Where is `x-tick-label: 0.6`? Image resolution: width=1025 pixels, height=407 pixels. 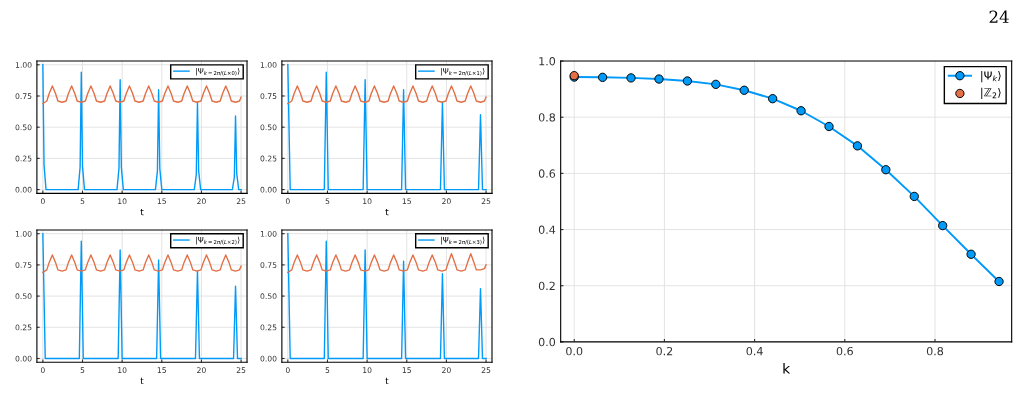
x-tick-label: 0.6 is located at coordinates (844, 351).